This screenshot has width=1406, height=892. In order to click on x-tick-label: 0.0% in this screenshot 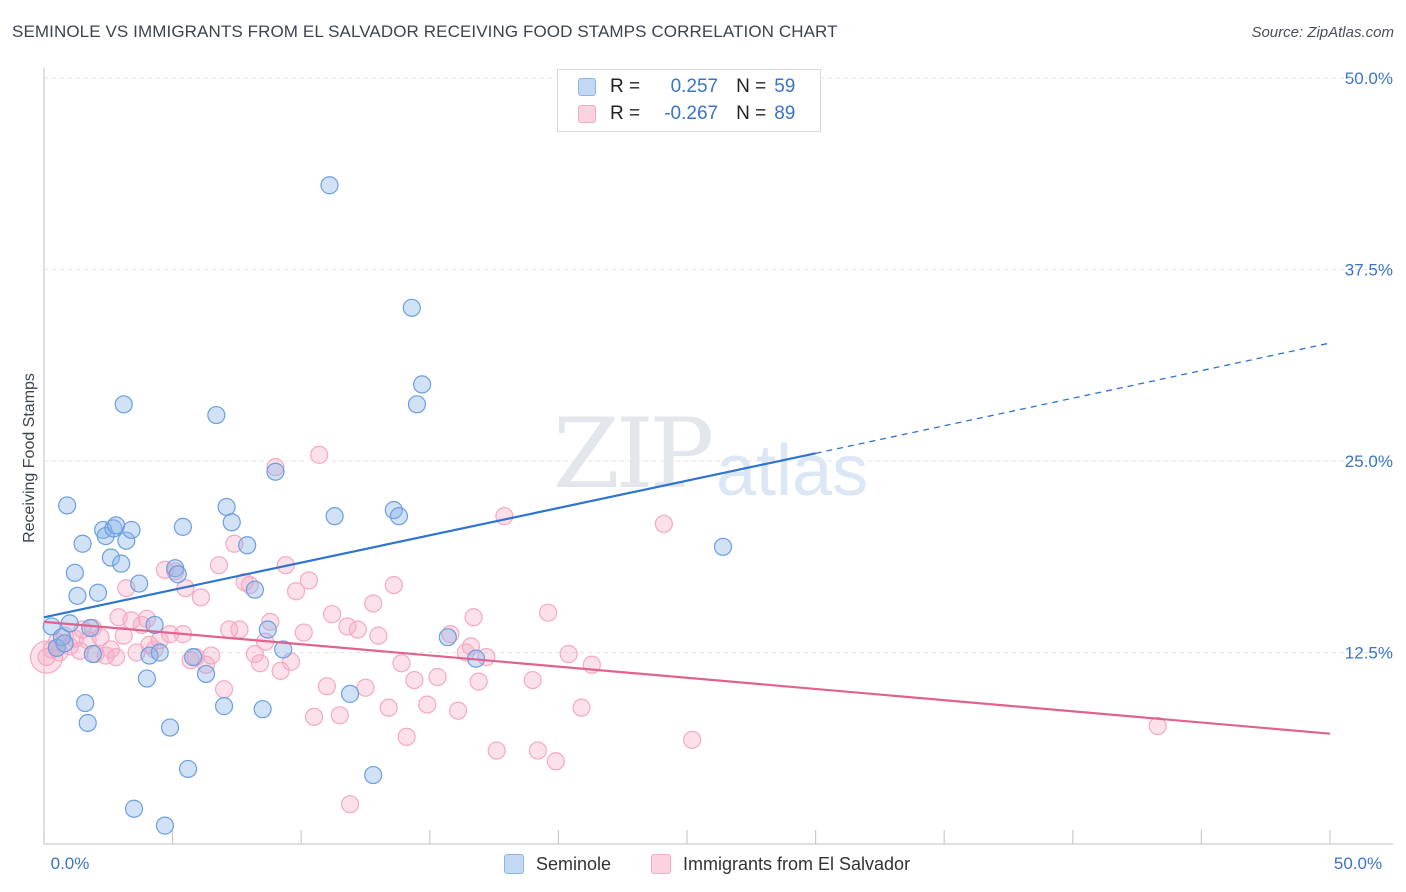, I will do `click(70, 863)`.